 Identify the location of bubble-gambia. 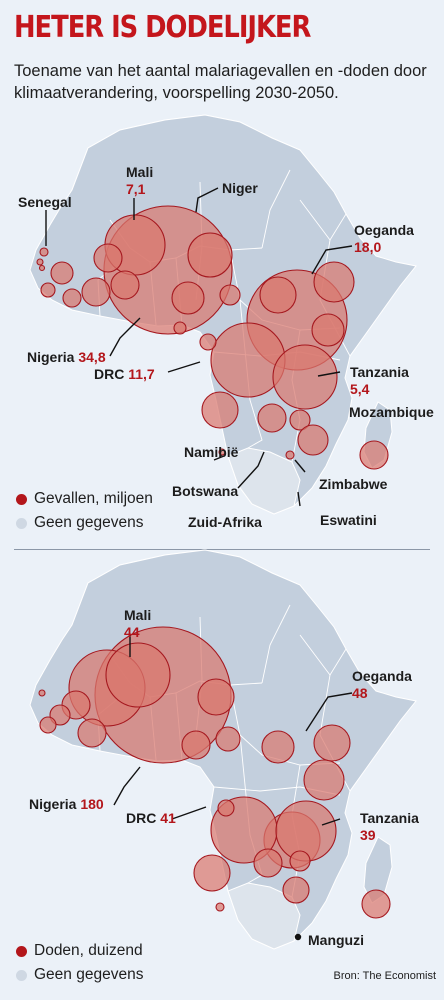
(42, 268).